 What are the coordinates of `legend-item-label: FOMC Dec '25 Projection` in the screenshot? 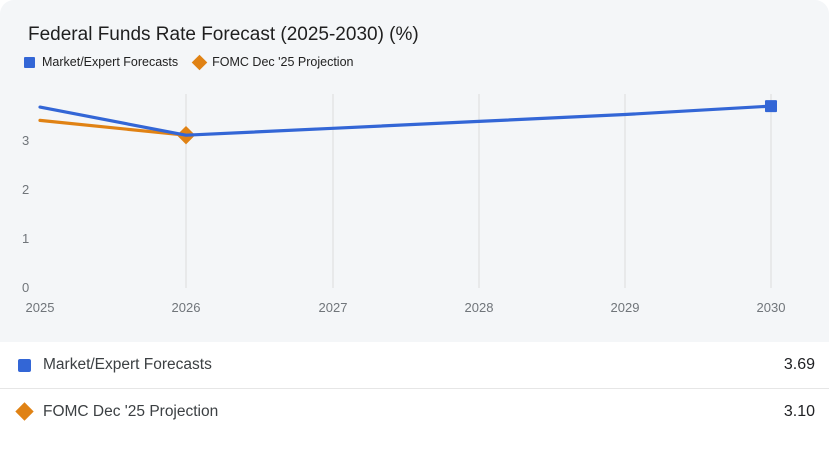 It's located at (283, 62).